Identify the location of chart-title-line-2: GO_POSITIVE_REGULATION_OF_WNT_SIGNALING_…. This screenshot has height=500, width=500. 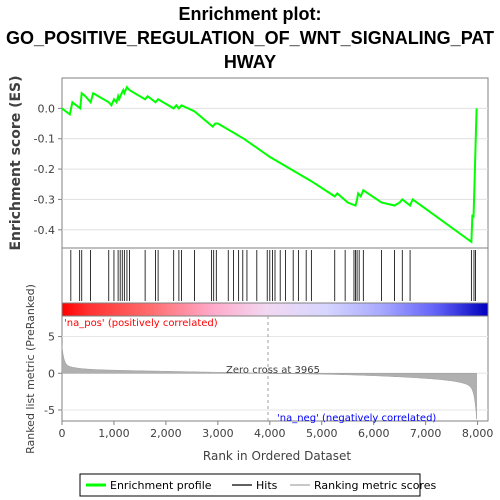
(250, 38).